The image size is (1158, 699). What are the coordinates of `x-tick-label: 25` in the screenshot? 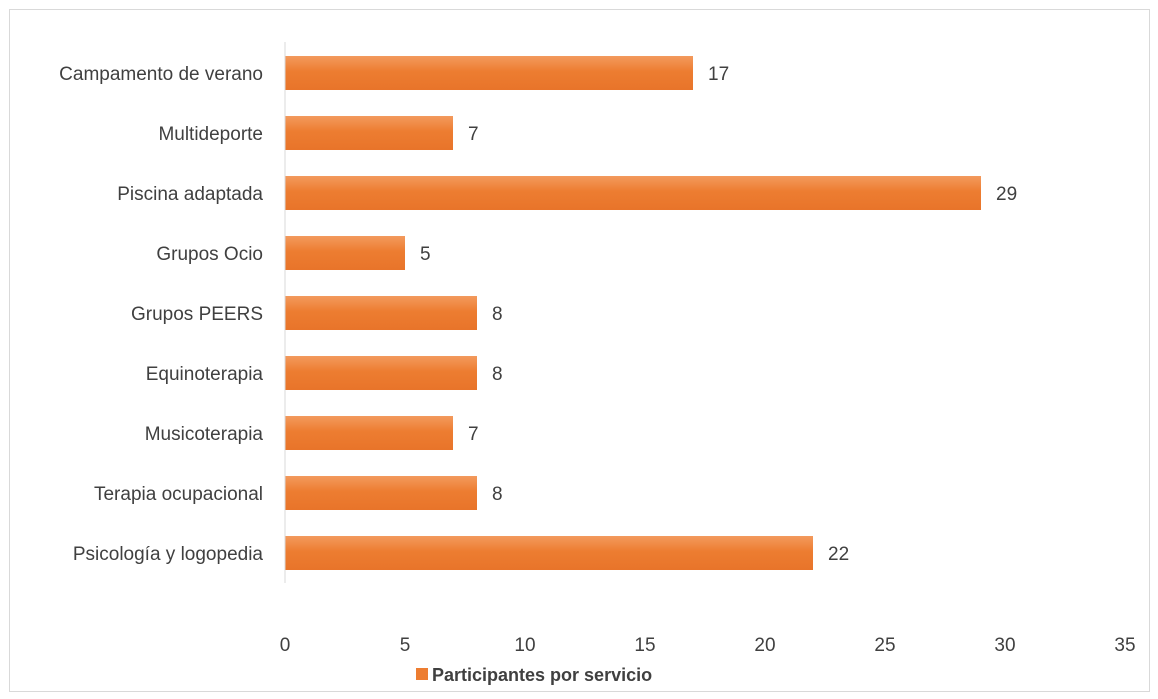 It's located at (884, 645).